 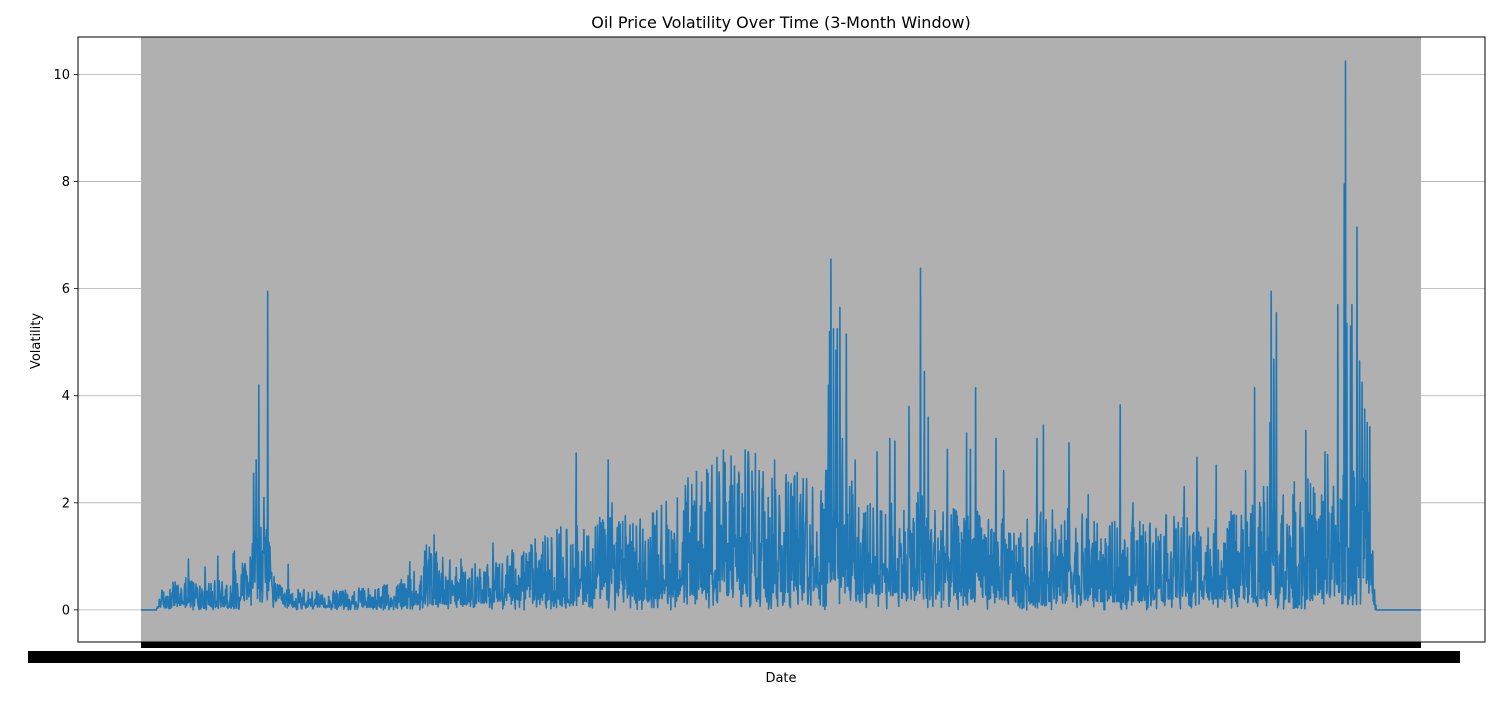 What do you see at coordinates (781, 645) in the screenshot?
I see `x-tick-marks` at bounding box center [781, 645].